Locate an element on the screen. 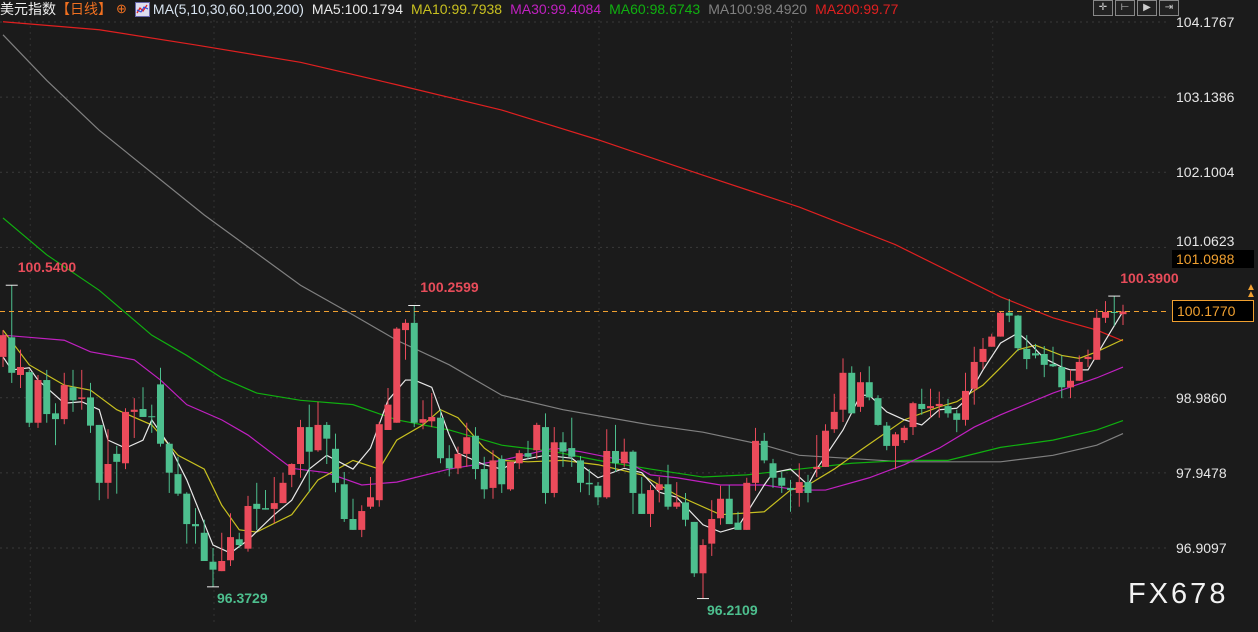 This screenshot has height=632, width=1258. high-price-label: 100.3900 is located at coordinates (1149, 278).